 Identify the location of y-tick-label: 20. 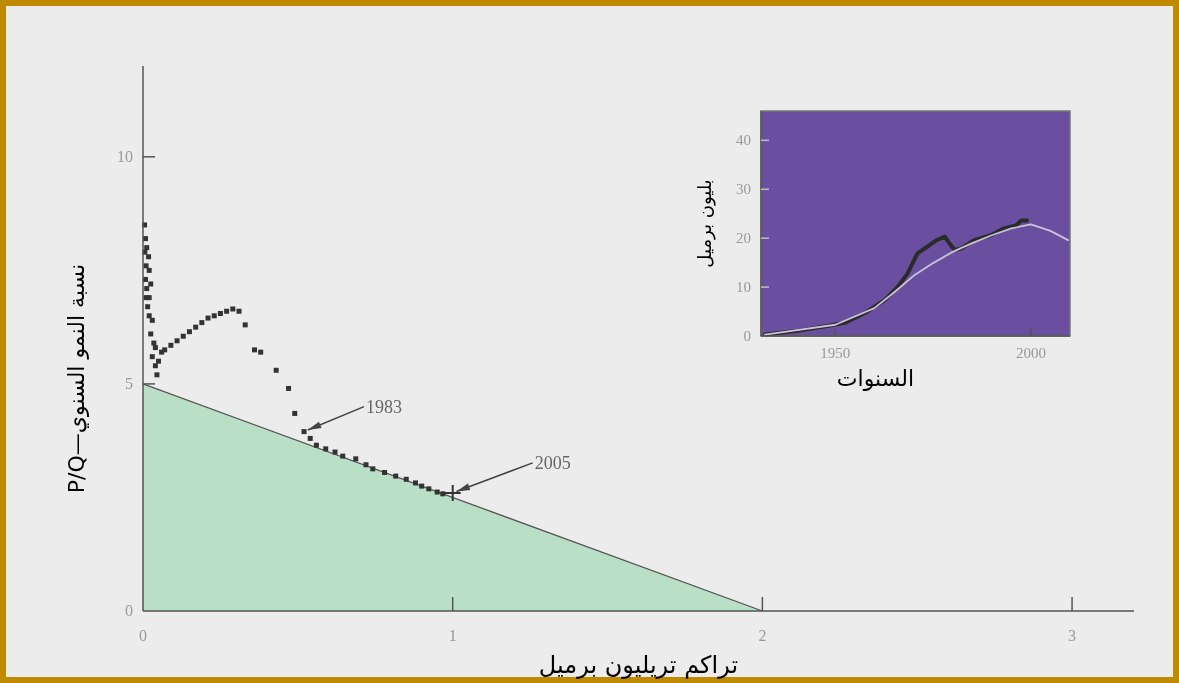
(743, 238).